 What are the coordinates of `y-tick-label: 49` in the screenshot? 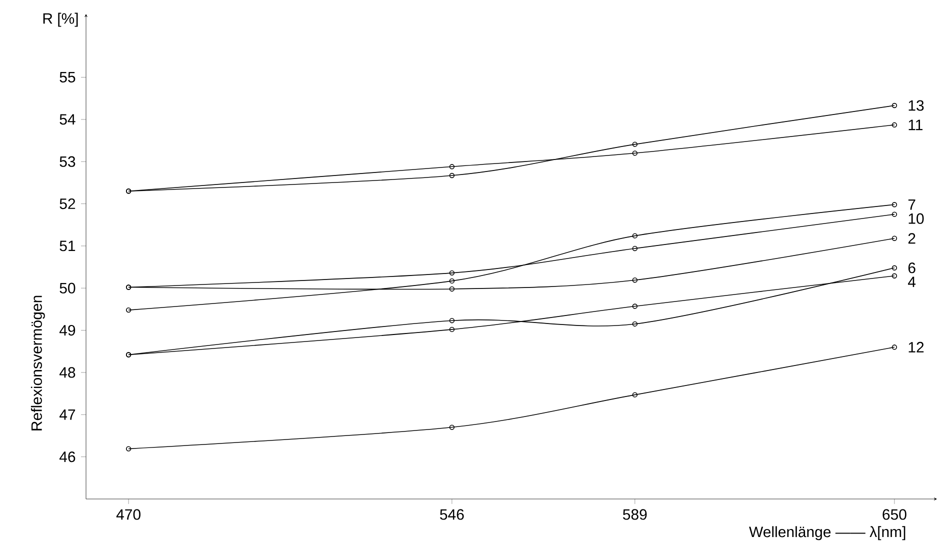 It's located at (67, 330).